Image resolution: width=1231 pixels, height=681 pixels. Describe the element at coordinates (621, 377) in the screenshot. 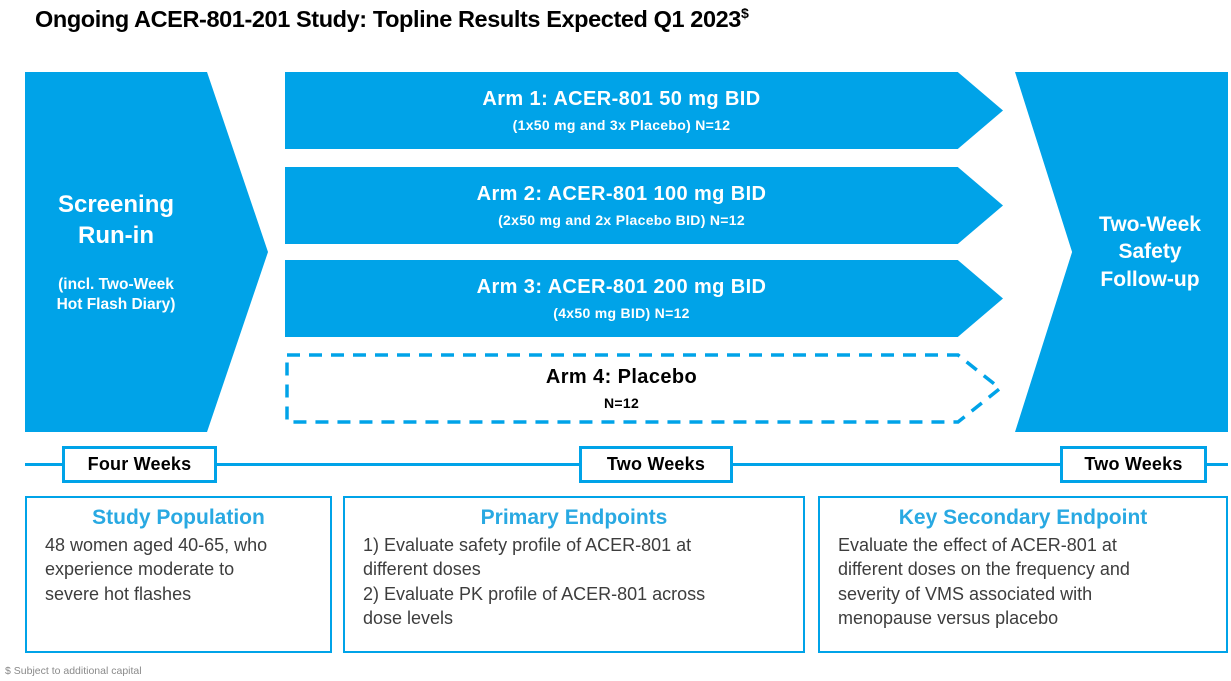

I see `arm-4-title: Arm 4: Placebo` at that location.